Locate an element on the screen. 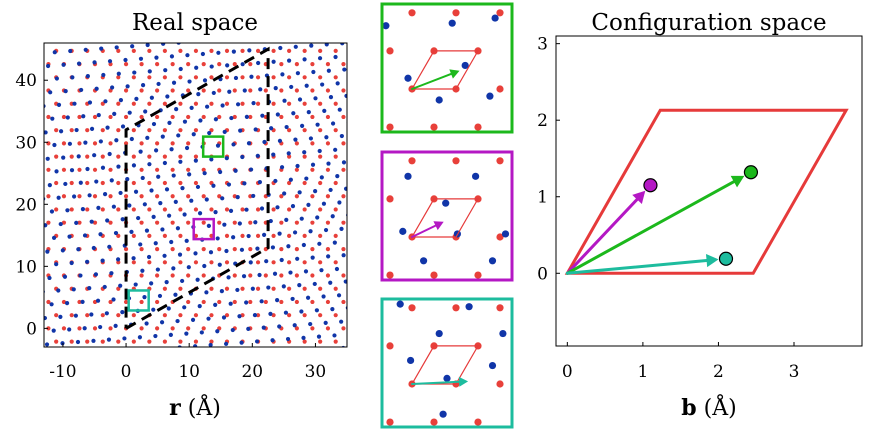 Image resolution: width=869 pixels, height=434 pixels. zoom-displacement-arrow is located at coordinates (440, 381).